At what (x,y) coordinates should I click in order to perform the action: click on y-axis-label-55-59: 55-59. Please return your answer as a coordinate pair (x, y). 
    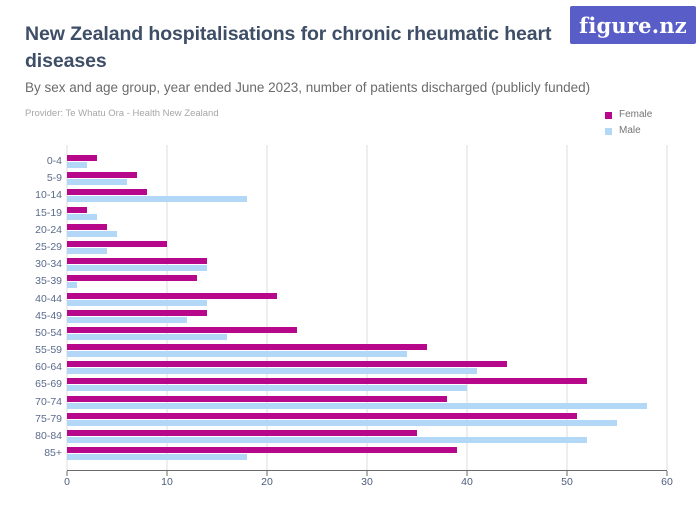
    Looking at the image, I should click on (48, 350).